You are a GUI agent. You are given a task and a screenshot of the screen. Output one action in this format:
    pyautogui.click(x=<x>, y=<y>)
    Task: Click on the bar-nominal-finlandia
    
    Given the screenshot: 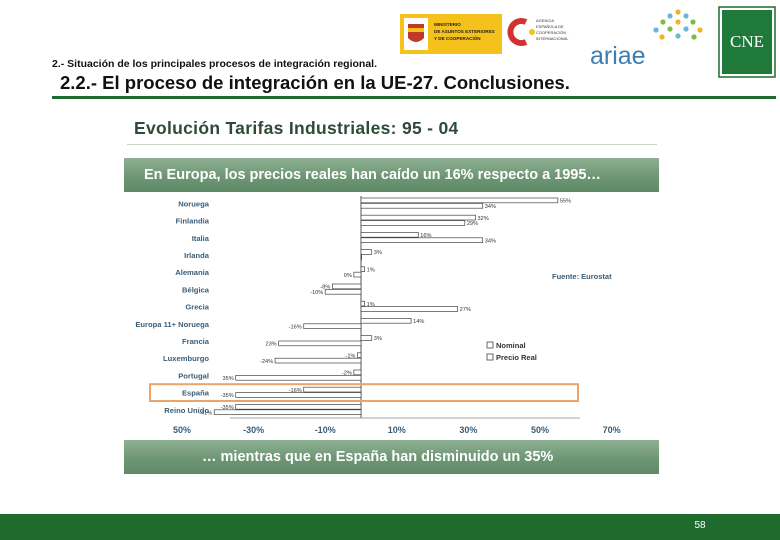 What is the action you would take?
    pyautogui.click(x=418, y=217)
    